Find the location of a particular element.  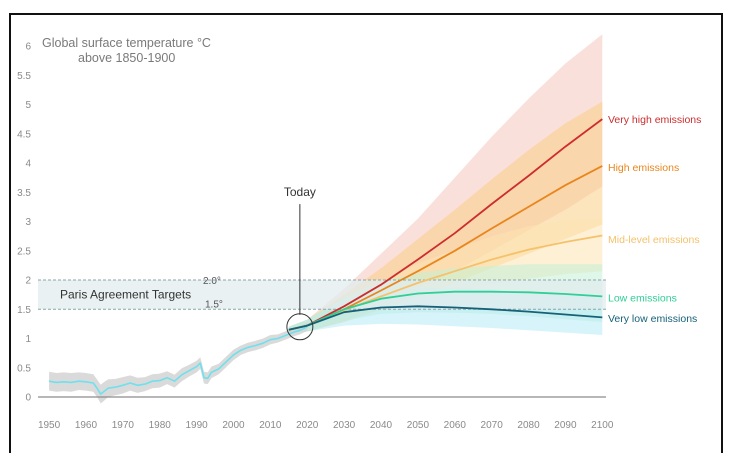

historical-group is located at coordinates (178, 363).